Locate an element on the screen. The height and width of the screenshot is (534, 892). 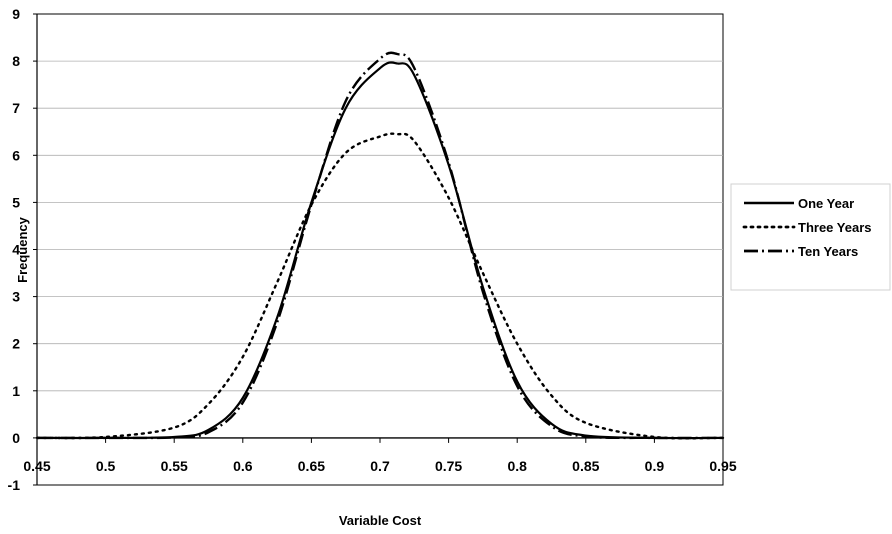
x-tick-label: 0.6 is located at coordinates (243, 466).